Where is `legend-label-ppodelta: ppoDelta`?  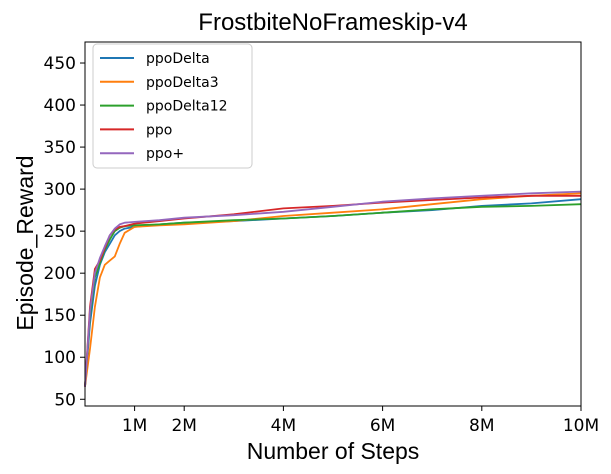 legend-label-ppodelta: ppoDelta is located at coordinates (178, 59).